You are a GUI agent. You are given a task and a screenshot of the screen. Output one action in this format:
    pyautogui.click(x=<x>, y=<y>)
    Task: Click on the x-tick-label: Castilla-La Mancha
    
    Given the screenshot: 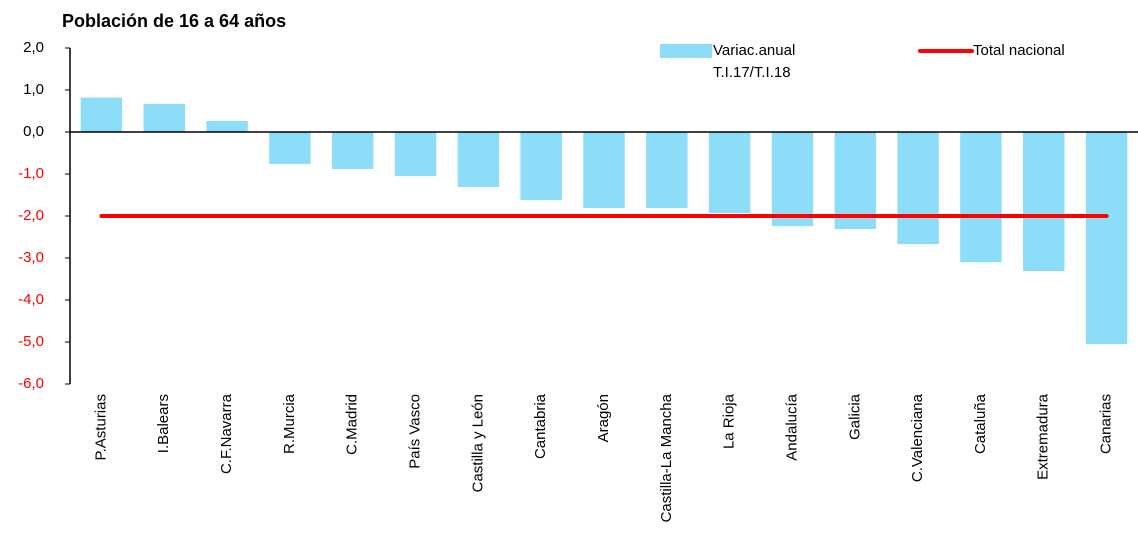 What is the action you would take?
    pyautogui.click(x=666, y=457)
    